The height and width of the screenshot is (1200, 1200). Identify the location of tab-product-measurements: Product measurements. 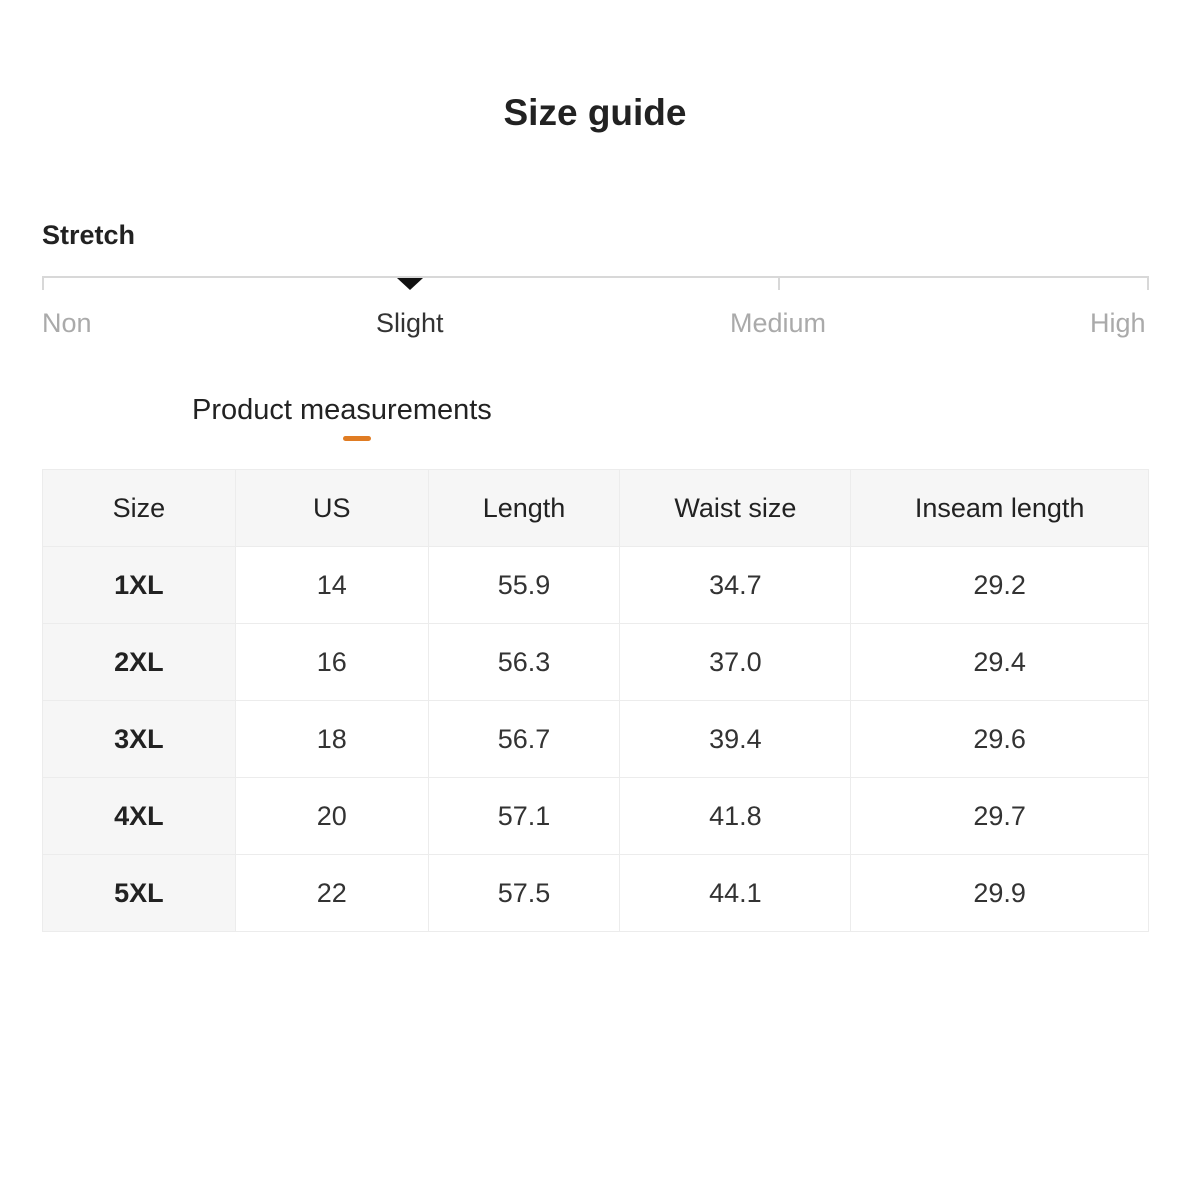
(342, 410).